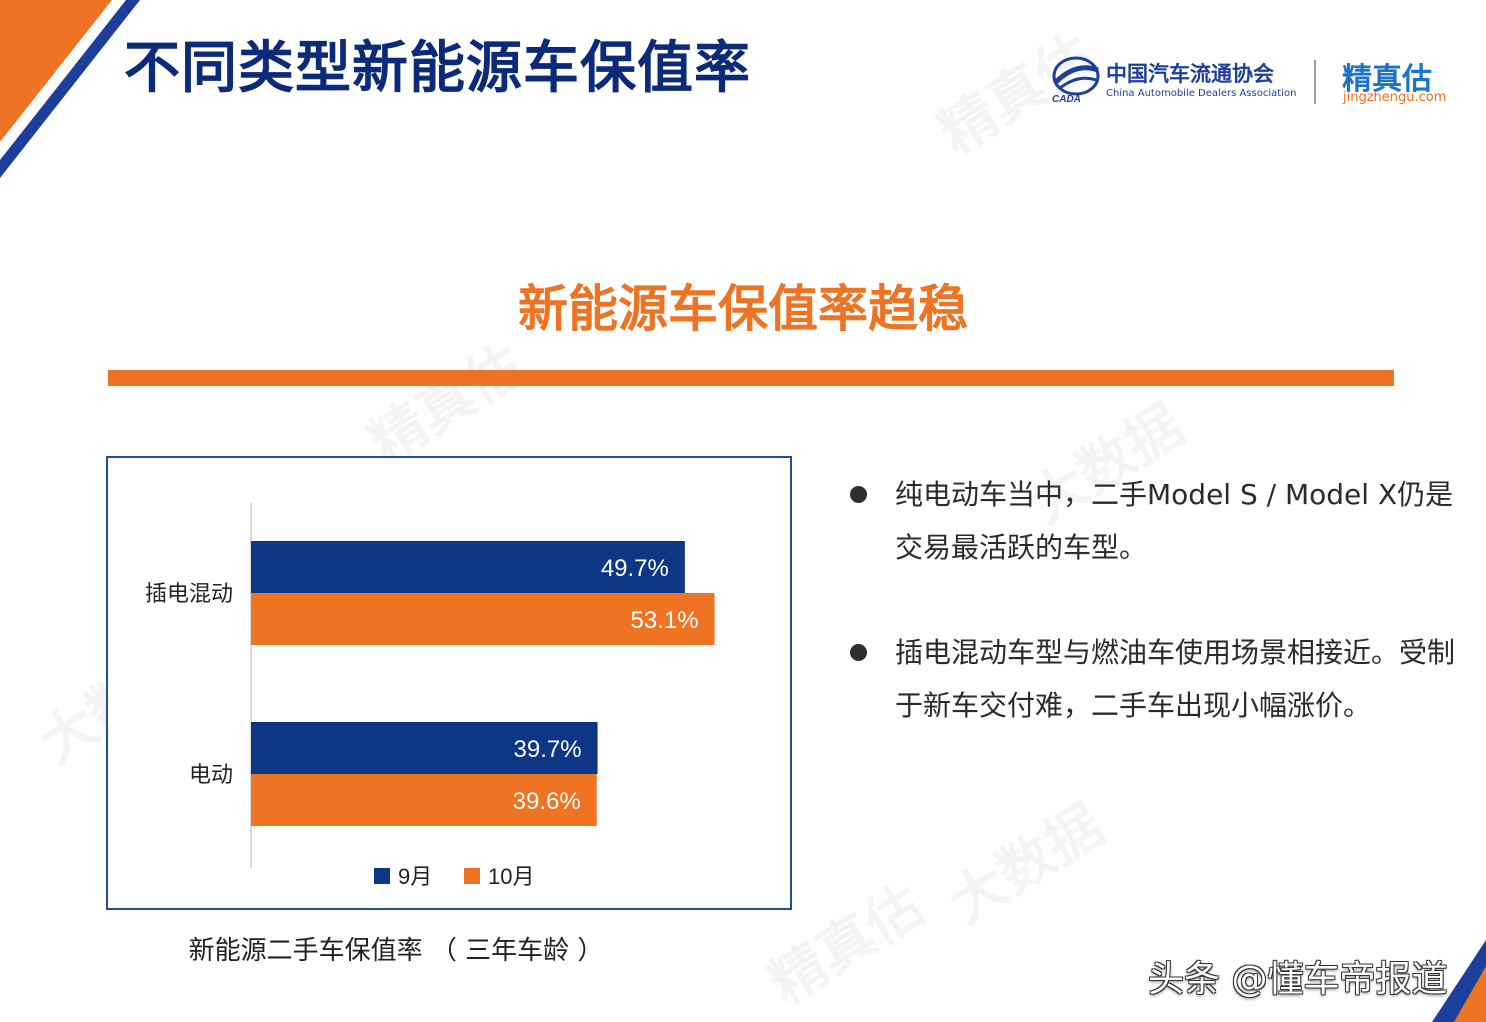 This screenshot has height=1022, width=1486. What do you see at coordinates (70, 89) in the screenshot?
I see `corner-stripe-decoration` at bounding box center [70, 89].